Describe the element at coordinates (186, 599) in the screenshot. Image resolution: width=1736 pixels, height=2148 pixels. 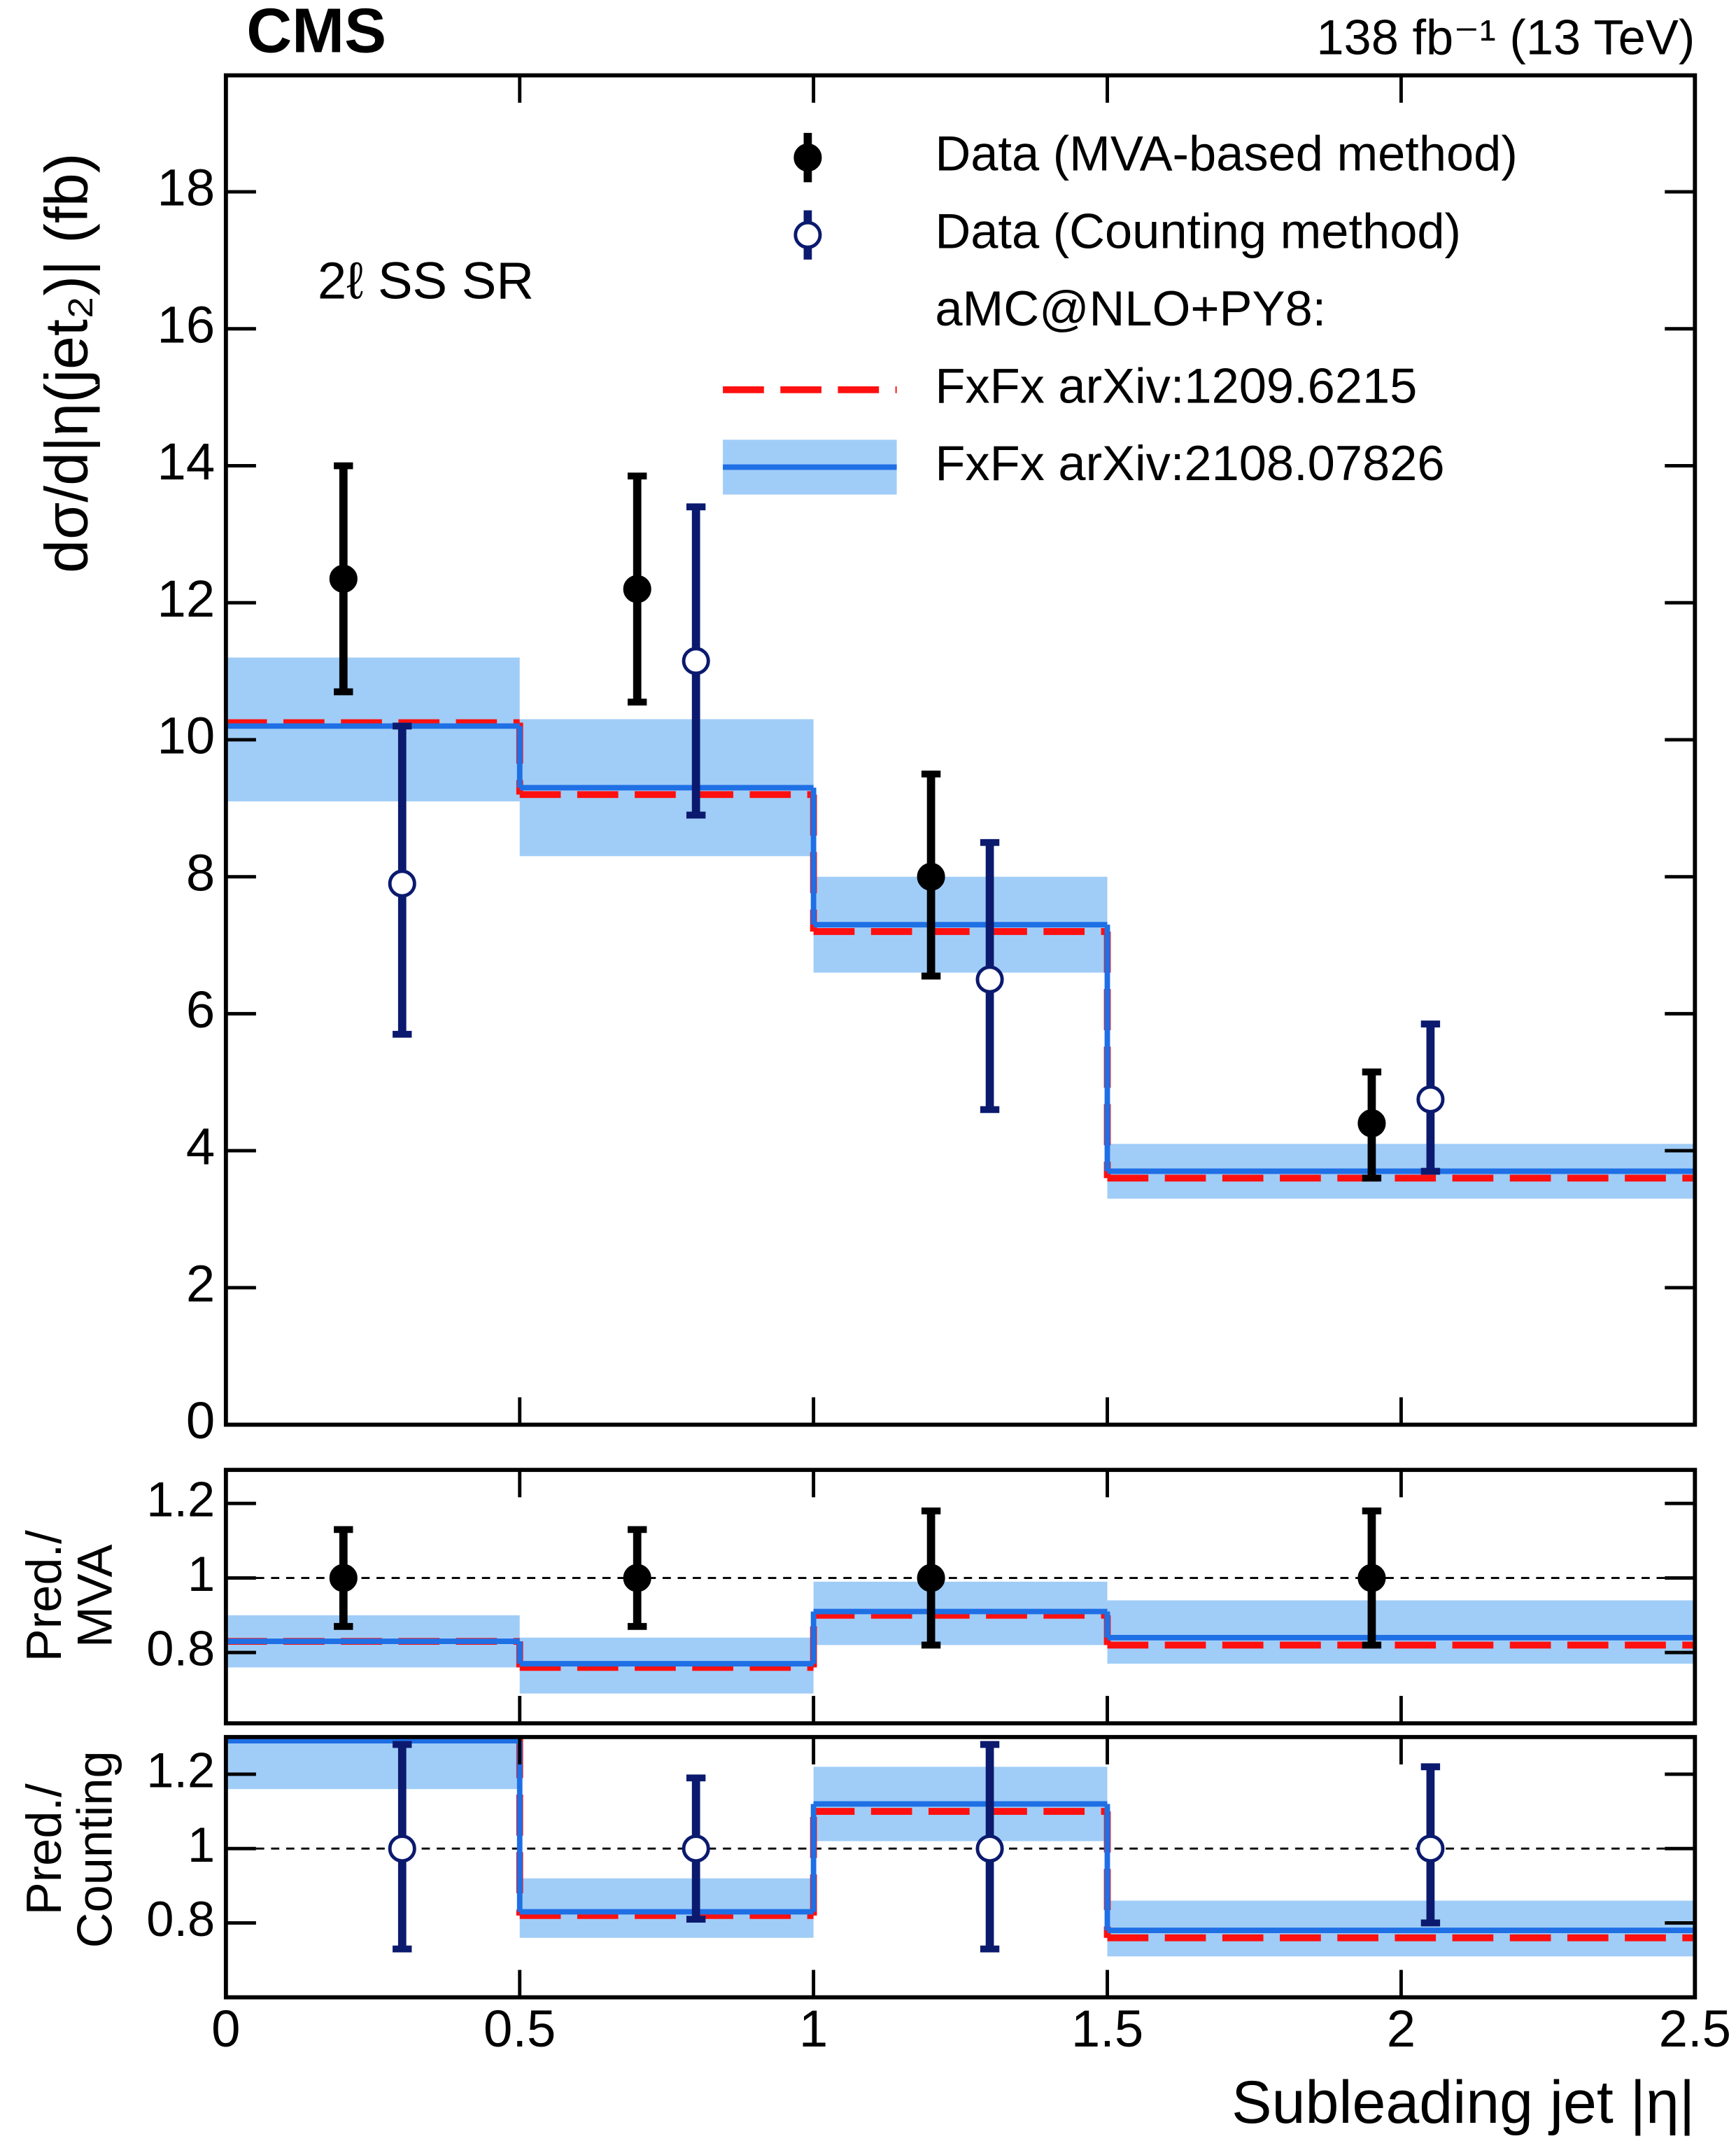
I see `y-tick-label: 12` at that location.